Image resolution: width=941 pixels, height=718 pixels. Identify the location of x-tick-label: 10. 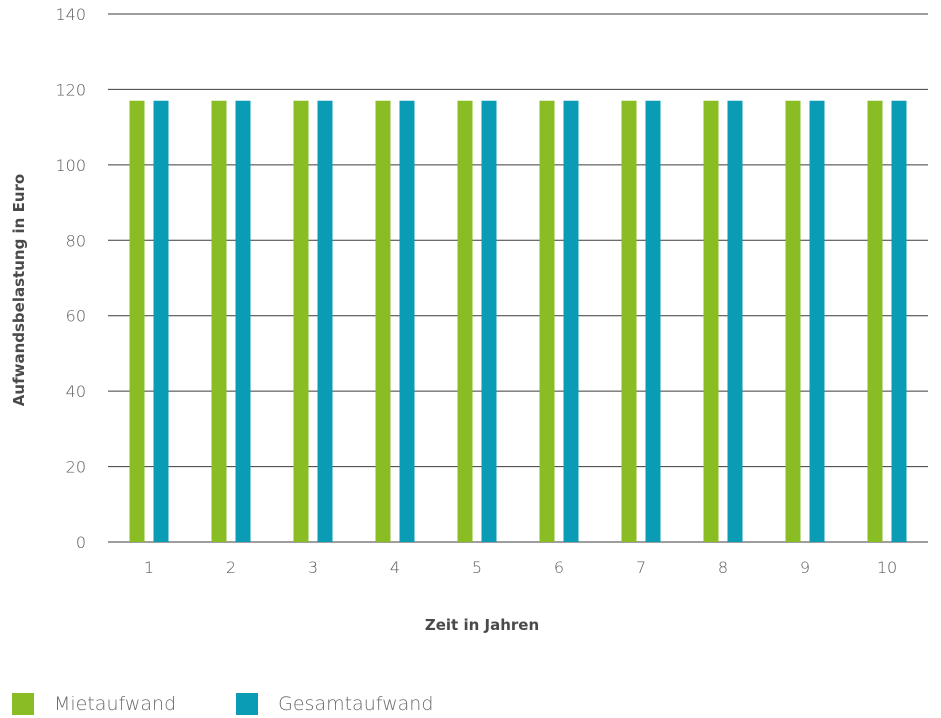
(887, 567).